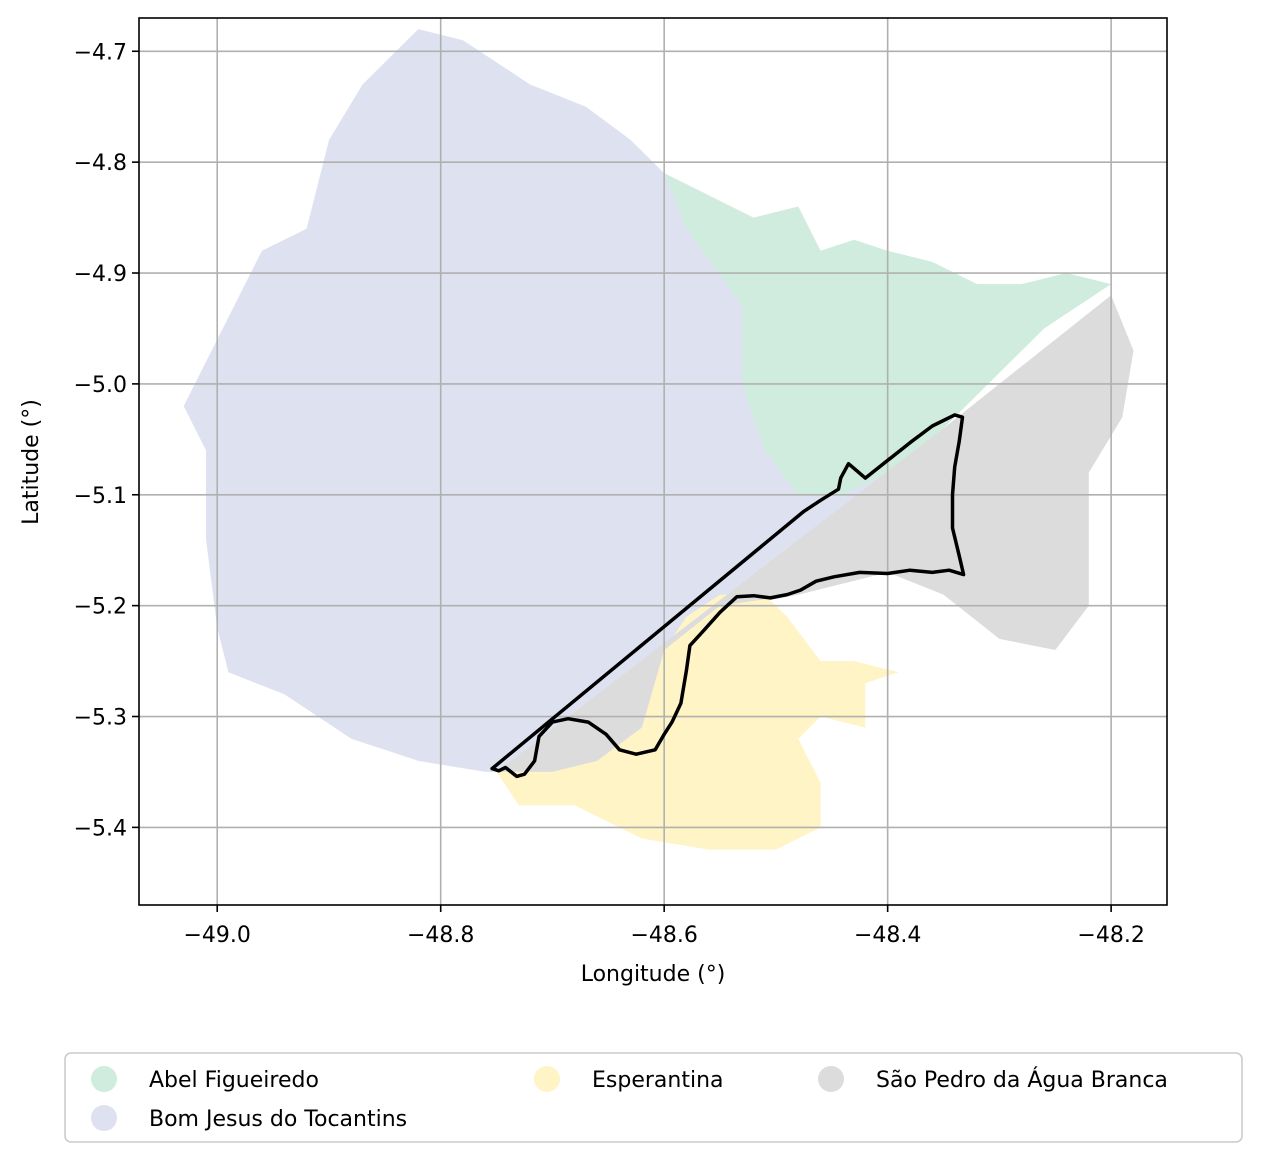  I want to click on y-tick-label: −5.4, so click(100, 828).